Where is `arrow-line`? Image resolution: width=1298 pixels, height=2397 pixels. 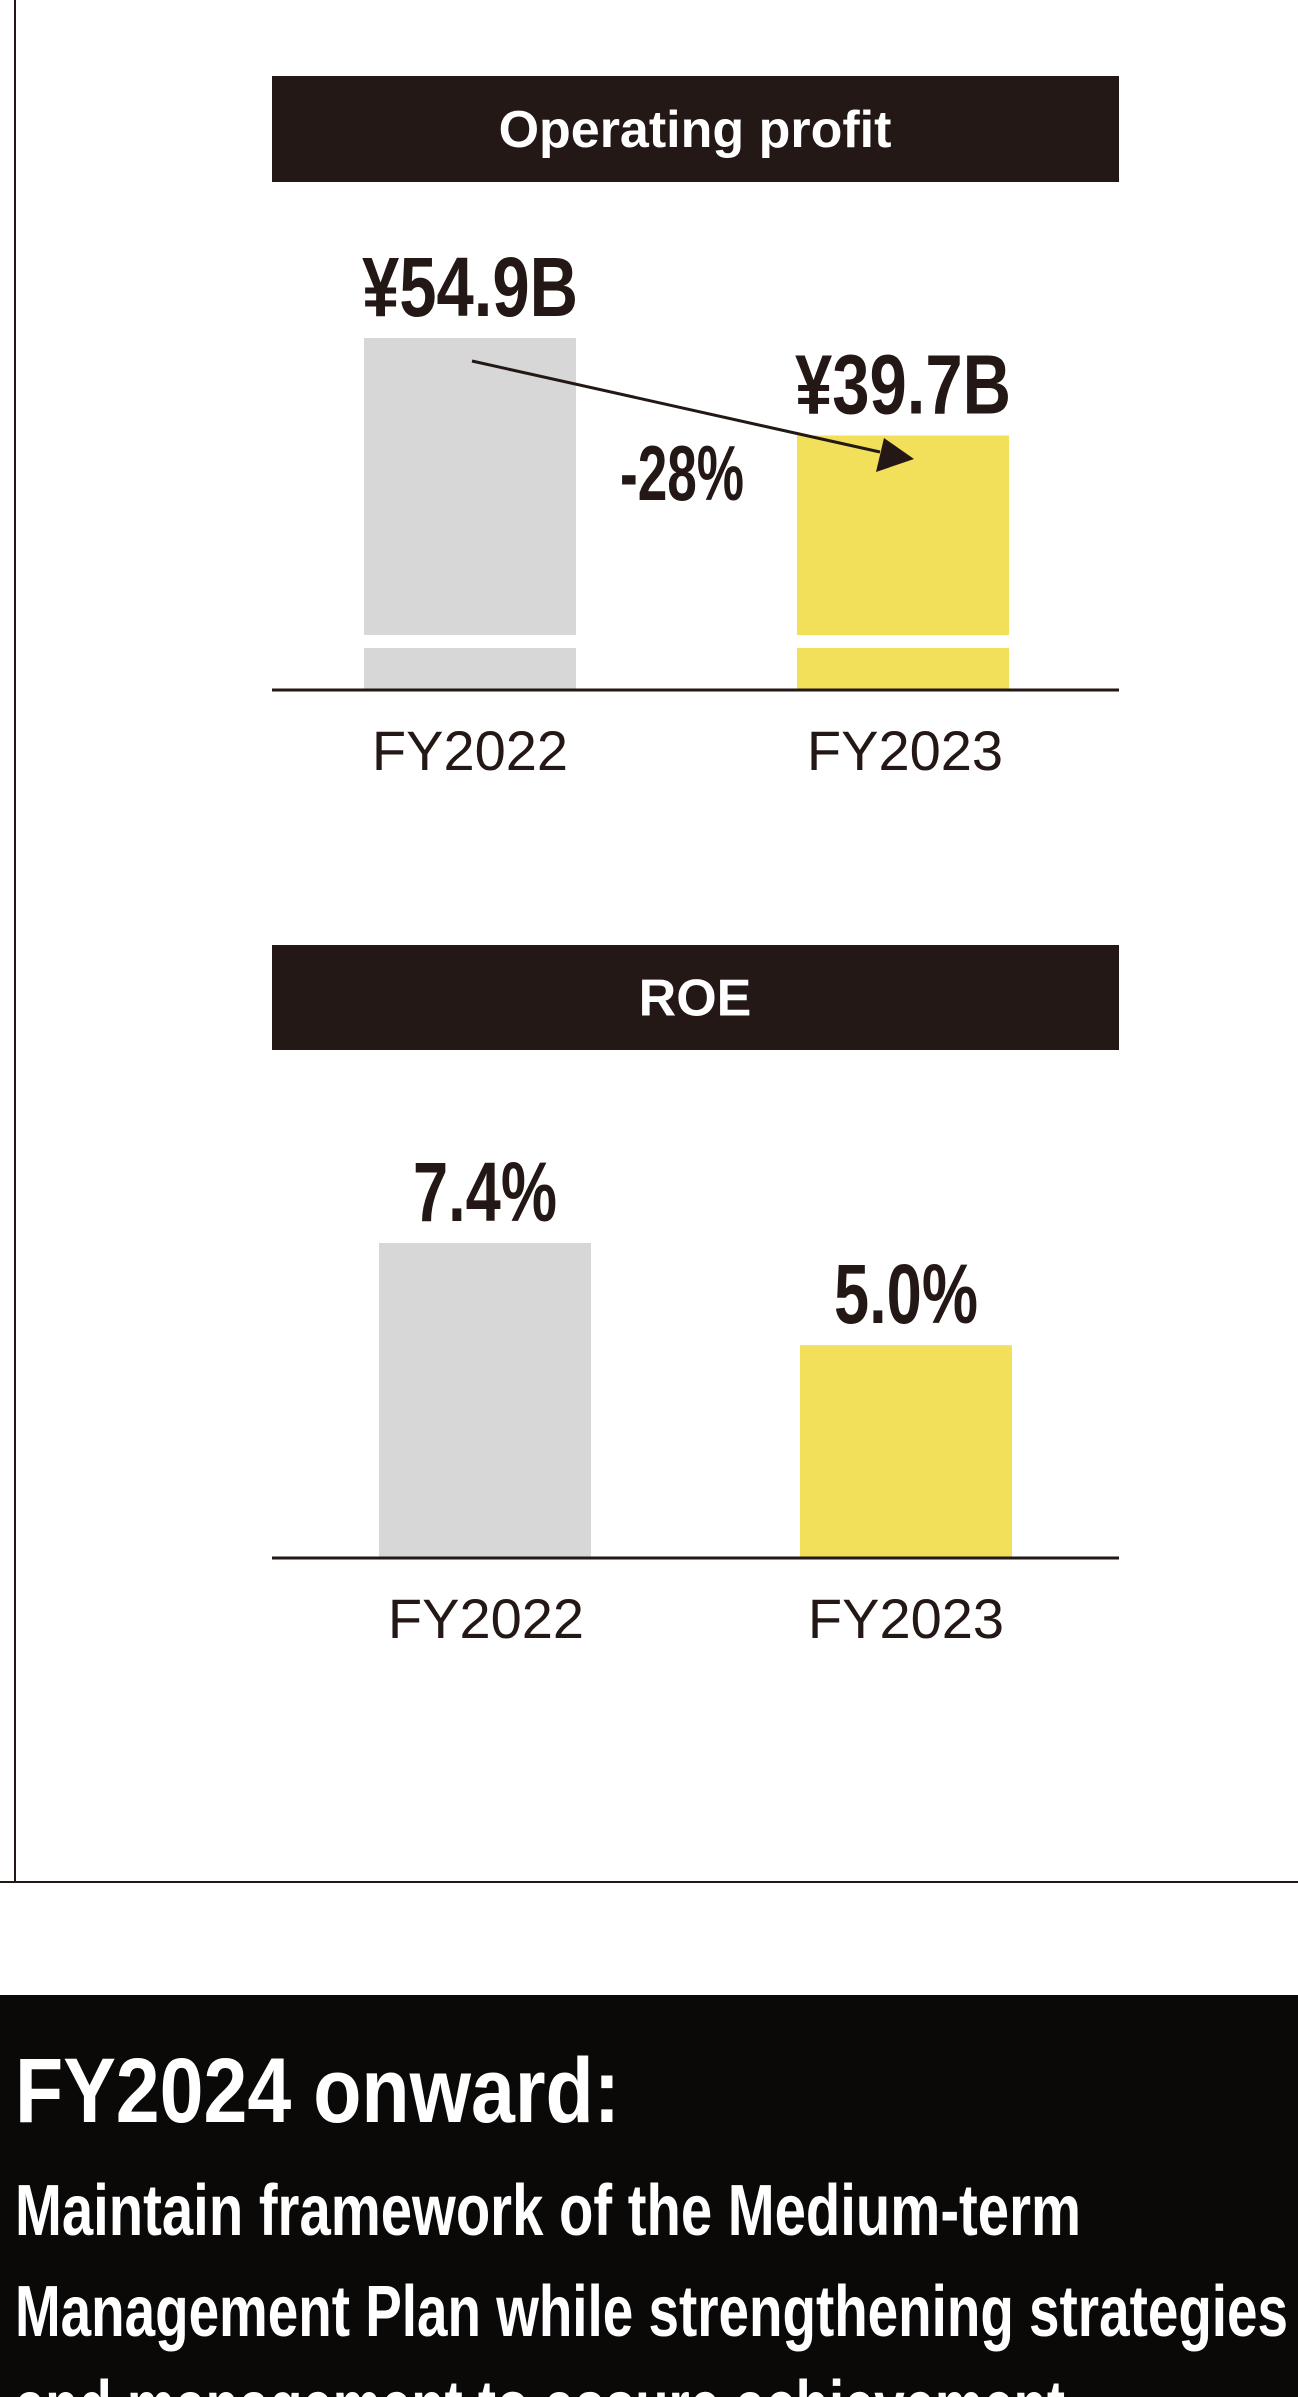
arrow-line is located at coordinates (676, 406).